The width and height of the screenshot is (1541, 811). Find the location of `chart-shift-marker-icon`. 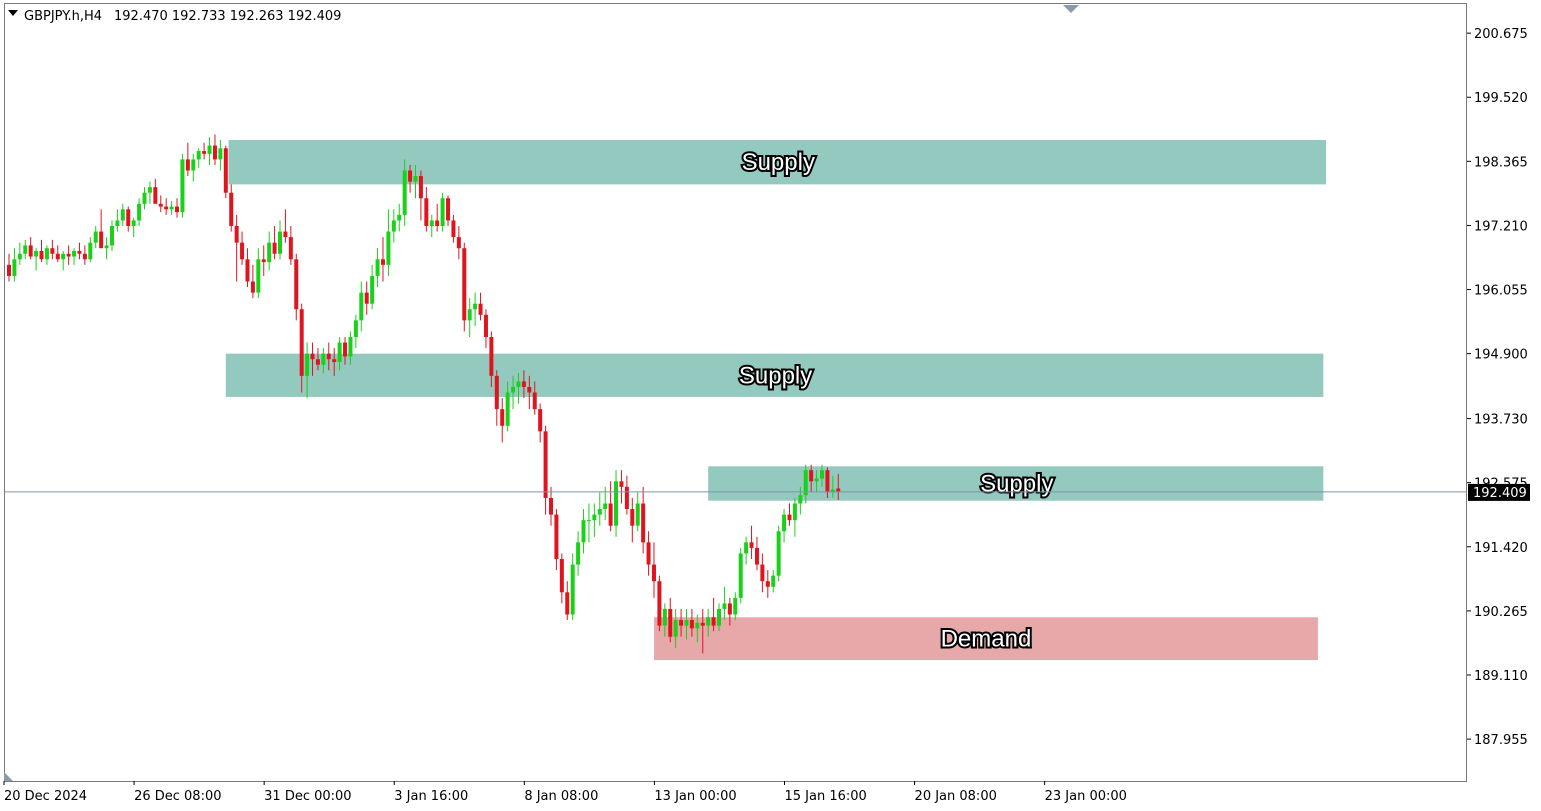

chart-shift-marker-icon is located at coordinates (1071, 9).